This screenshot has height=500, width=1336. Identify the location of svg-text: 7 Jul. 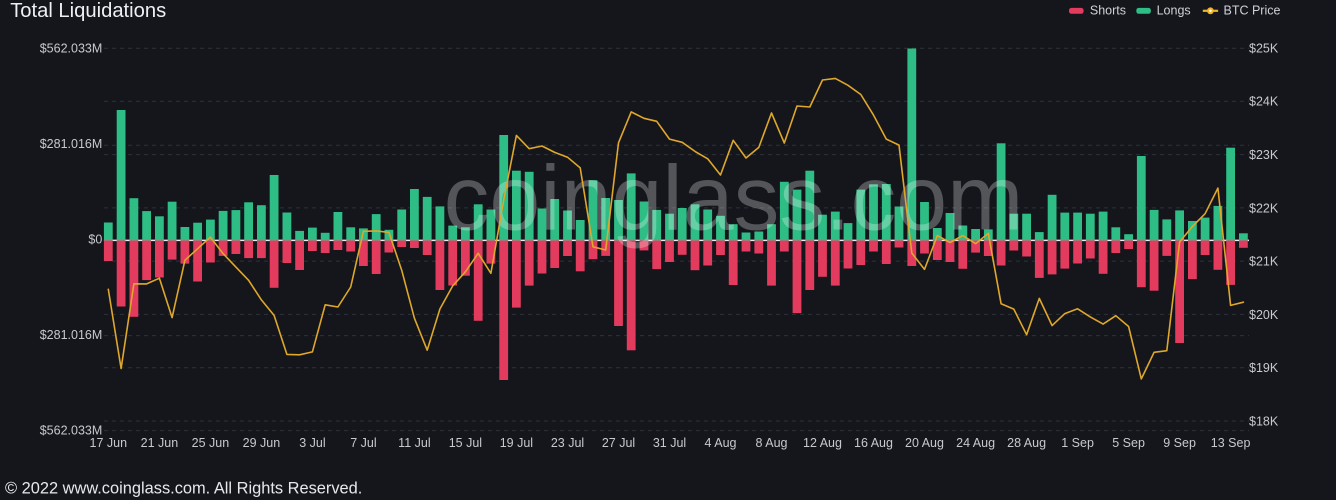
(363, 443).